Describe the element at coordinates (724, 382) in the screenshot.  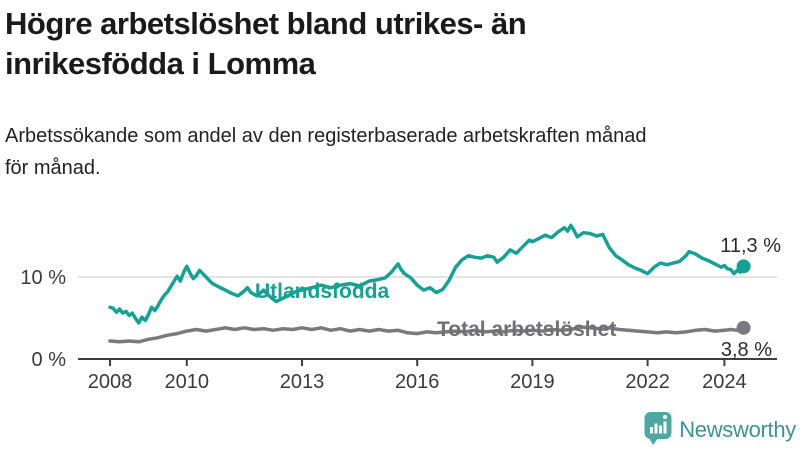
I see `x-tick-label: 2024` at that location.